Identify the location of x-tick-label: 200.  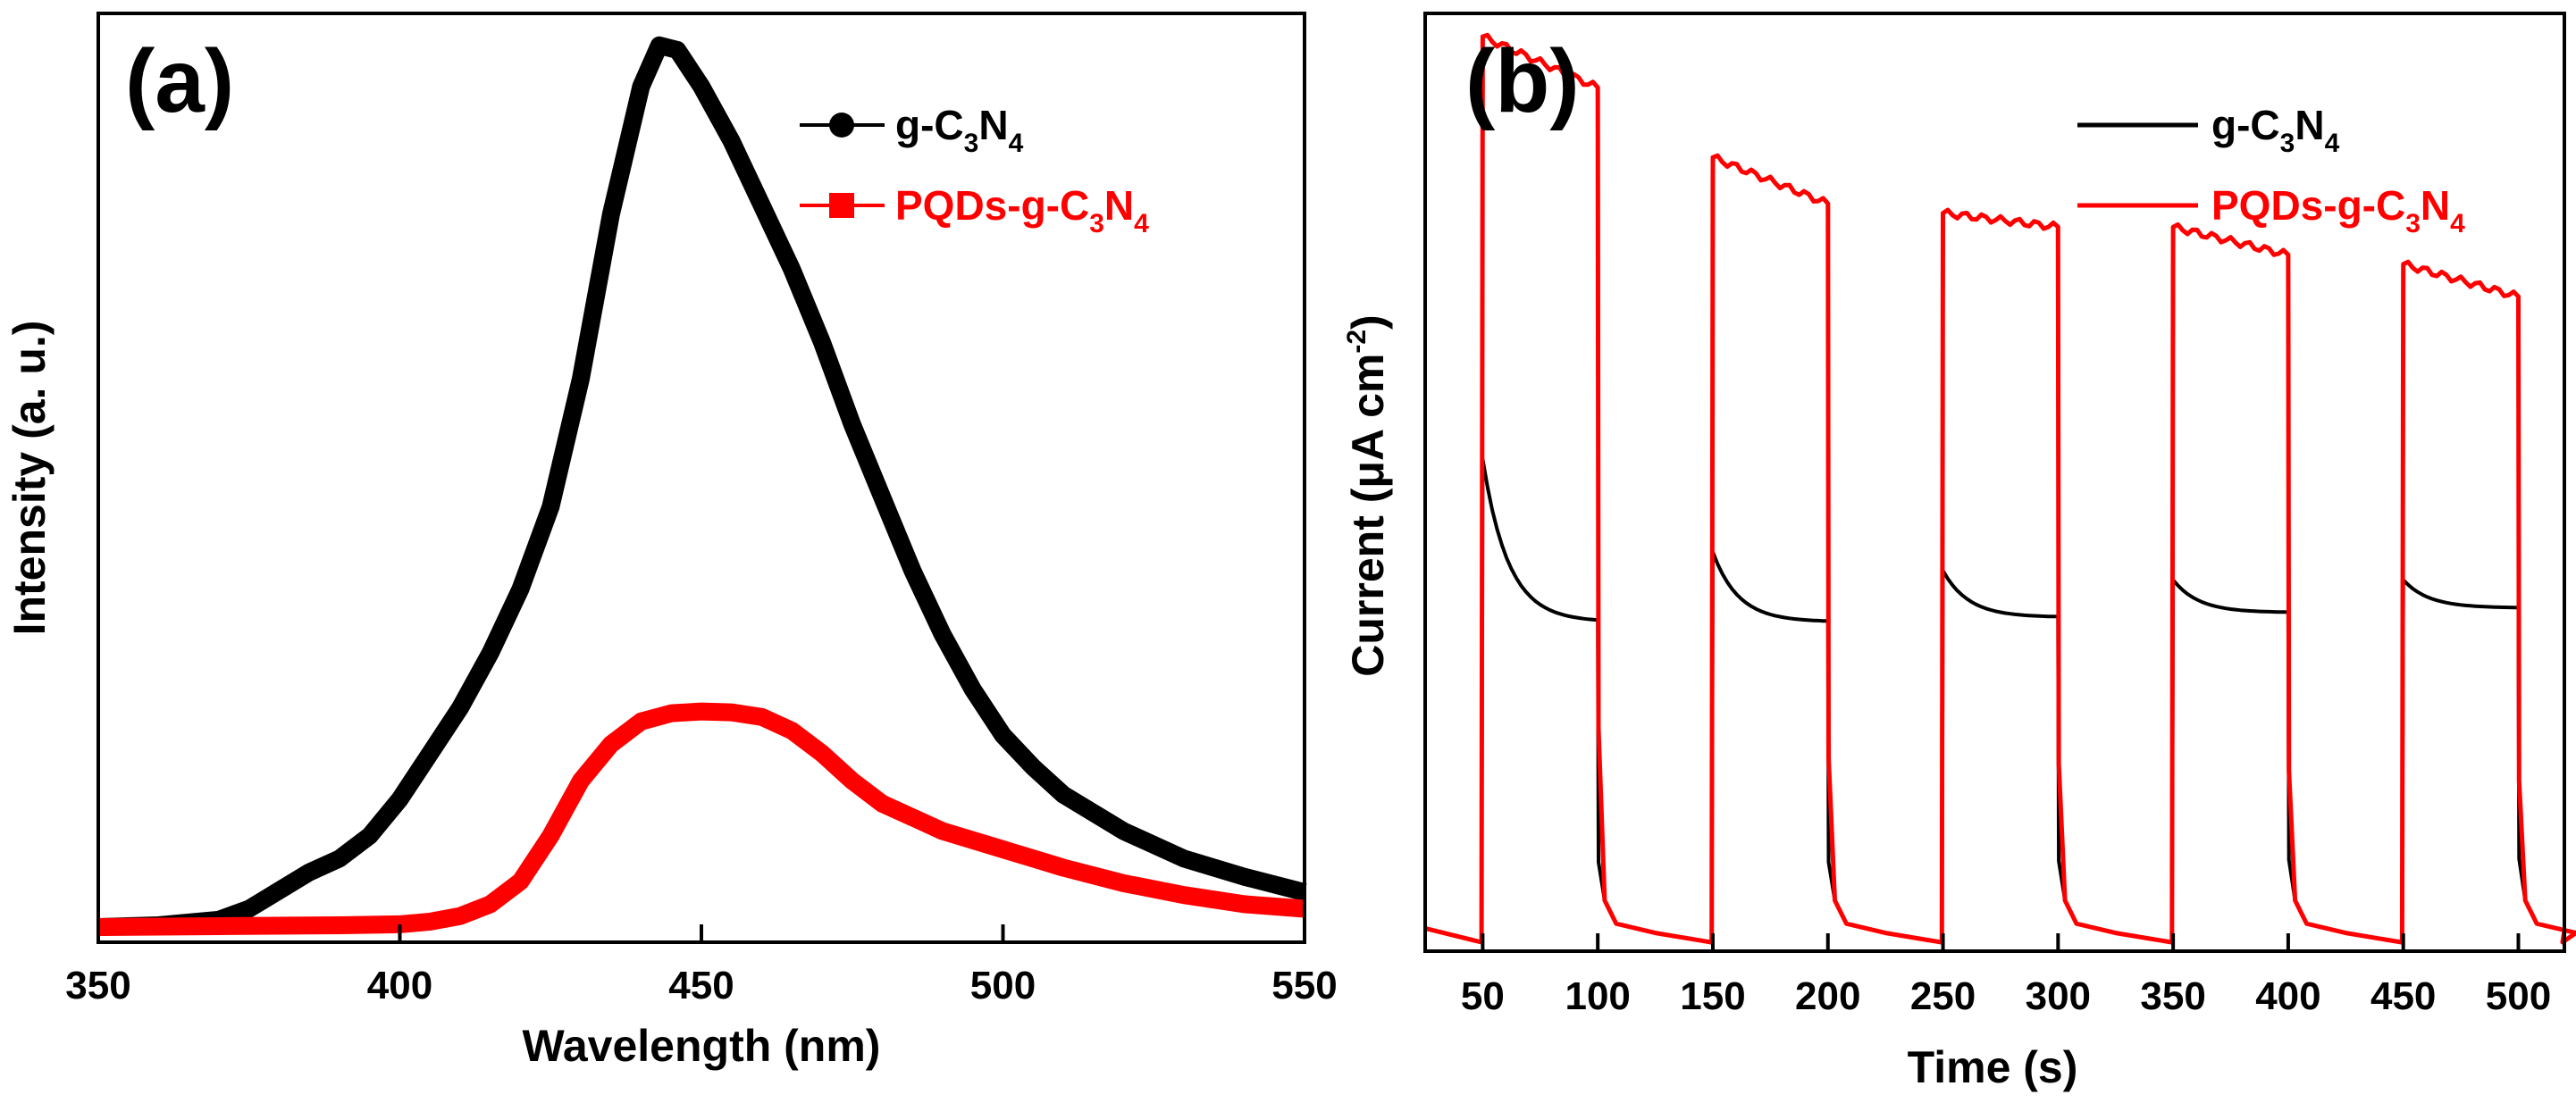
(1827, 996).